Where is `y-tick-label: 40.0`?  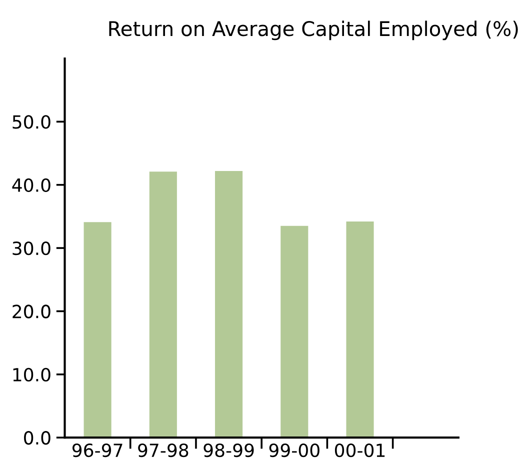 y-tick-label: 40.0 is located at coordinates (31, 185).